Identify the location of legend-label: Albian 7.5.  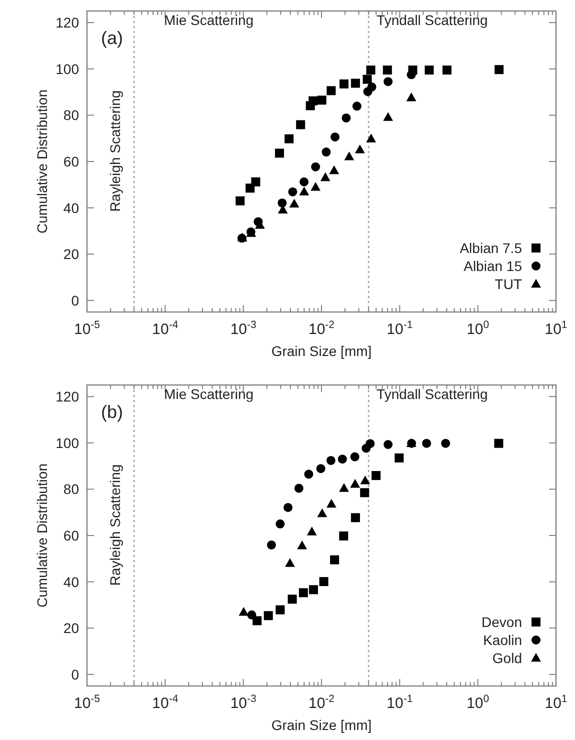
(491, 248).